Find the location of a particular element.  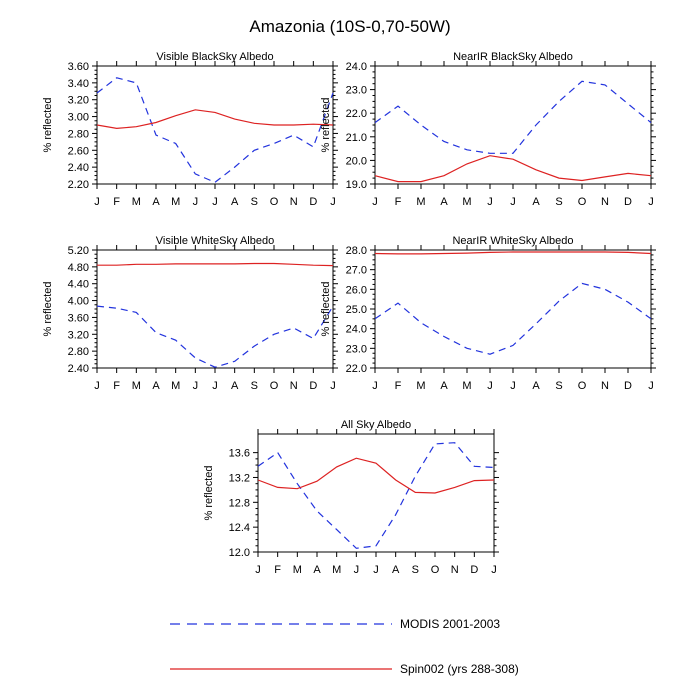

y-tick-label: 27.0 is located at coordinates (356, 271).